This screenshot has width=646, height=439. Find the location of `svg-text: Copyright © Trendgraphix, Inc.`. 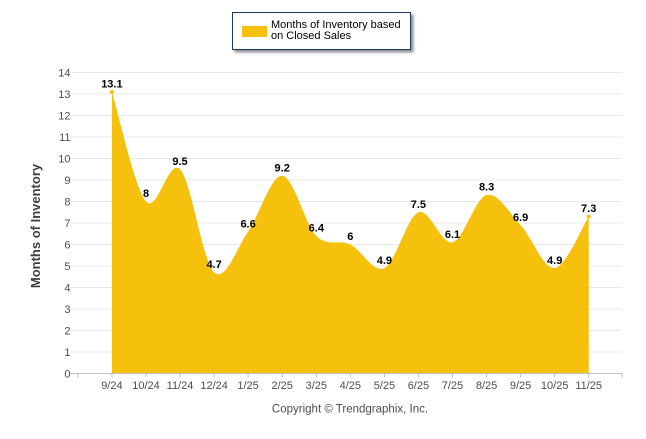

svg-text: Copyright © Trendgraphix, Inc. is located at coordinates (350, 410).